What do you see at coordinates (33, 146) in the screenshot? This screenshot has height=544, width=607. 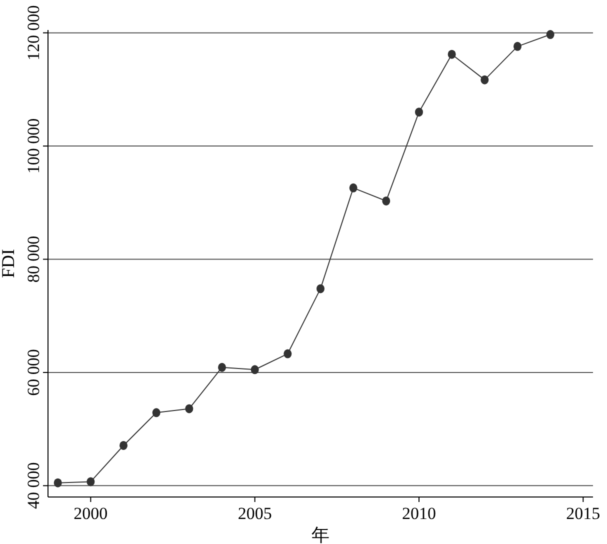 I see `y-tick-label: 100 000` at bounding box center [33, 146].